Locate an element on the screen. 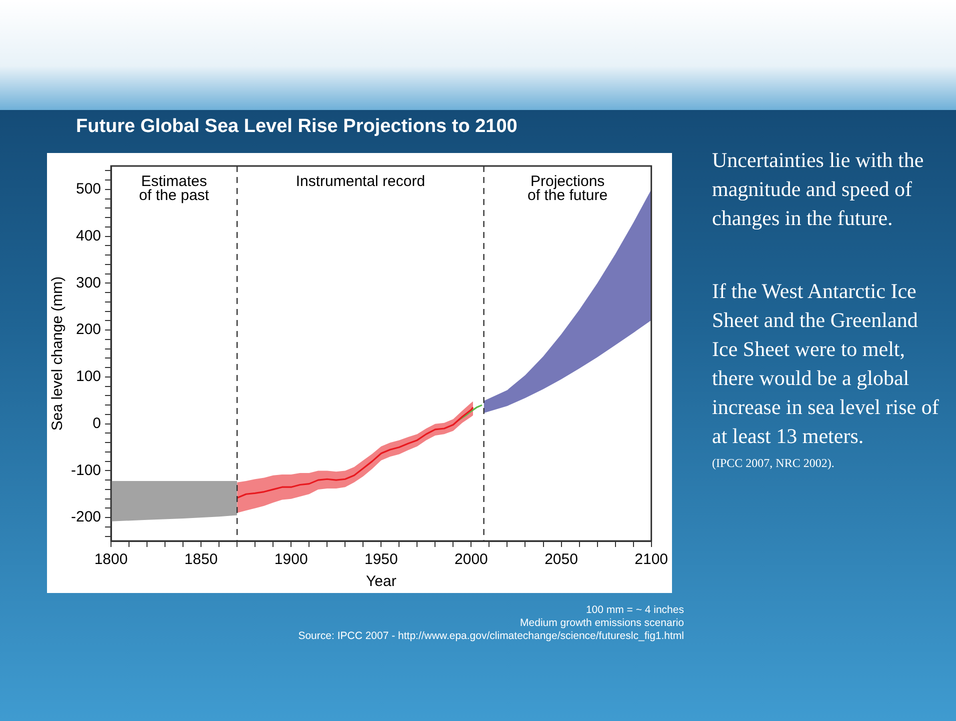  annotation: Estimates of the past is located at coordinates (174, 188).